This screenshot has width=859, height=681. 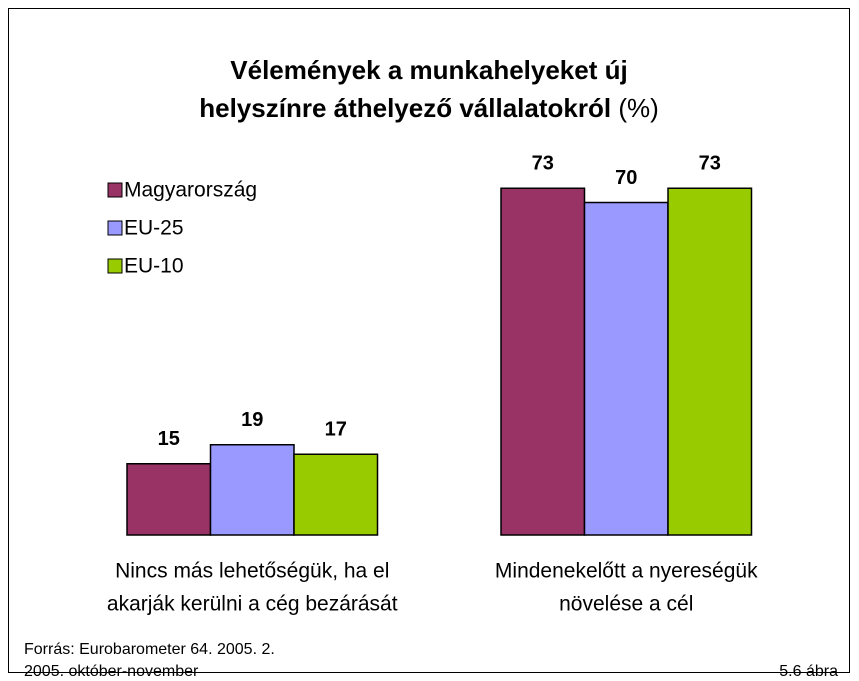 I want to click on legend-label: EU-10, so click(x=154, y=266).